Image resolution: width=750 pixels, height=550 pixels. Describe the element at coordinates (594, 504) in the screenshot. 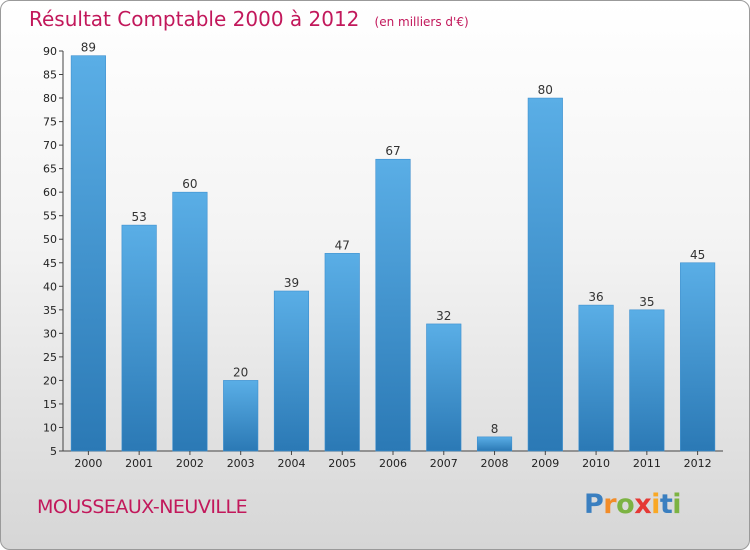

I see `logo-letter: P` at that location.